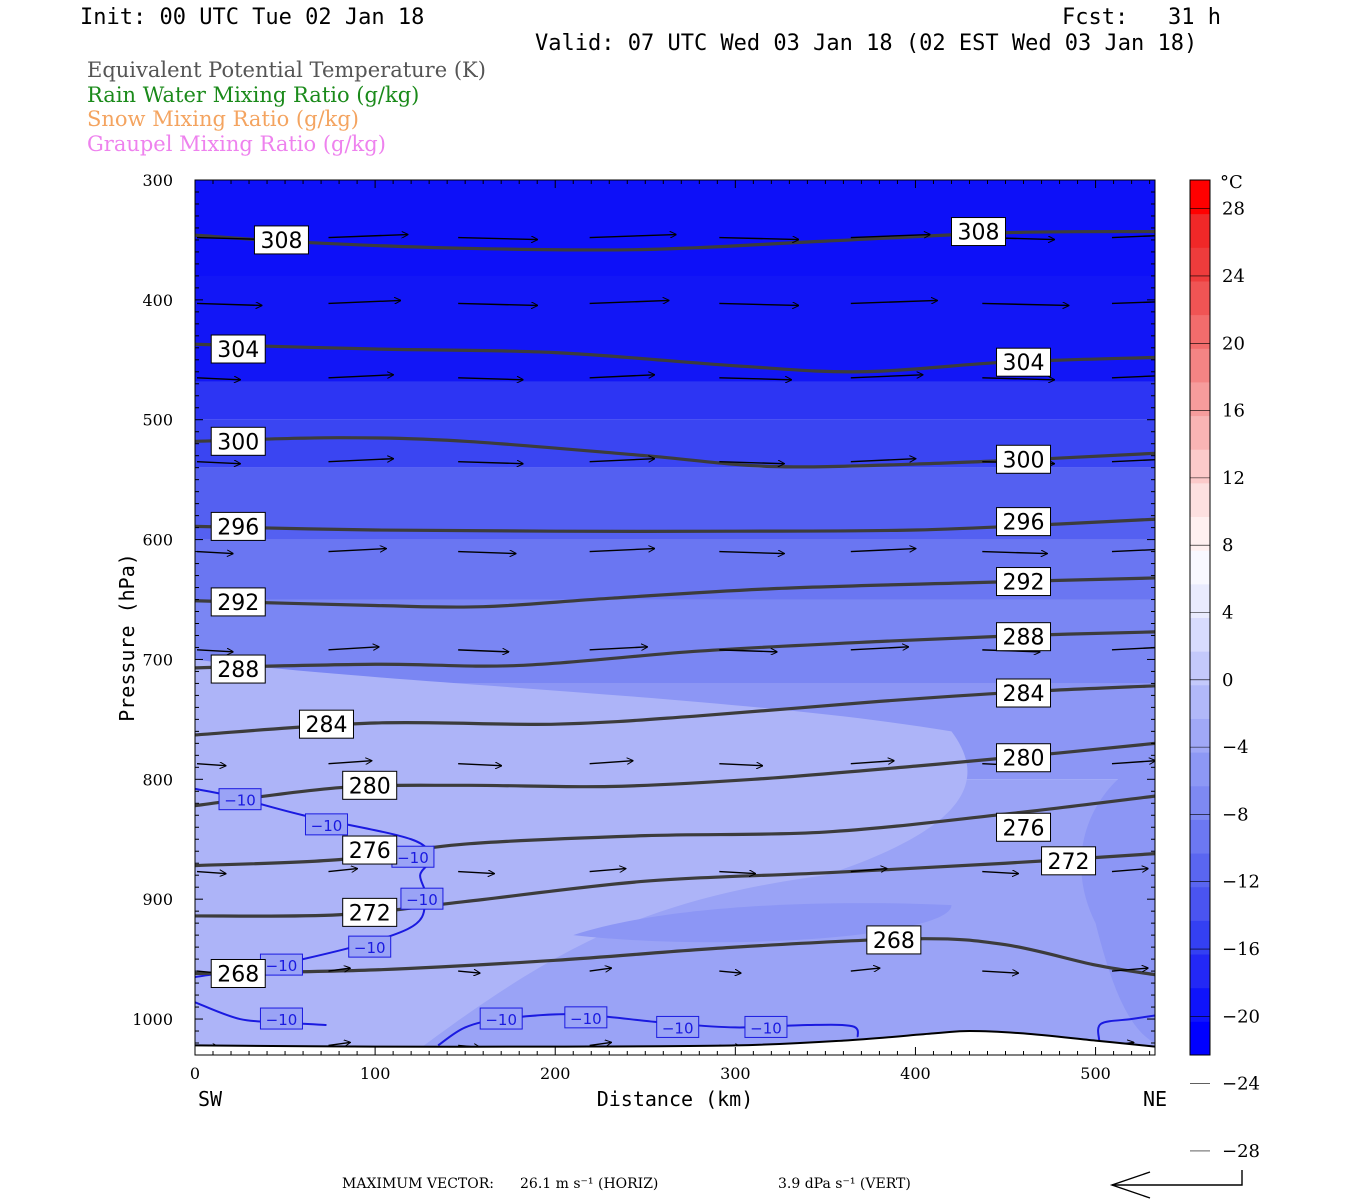 The image size is (1350, 1200). What do you see at coordinates (1235, 814) in the screenshot?
I see `colorbar-tick-label: −8` at bounding box center [1235, 814].